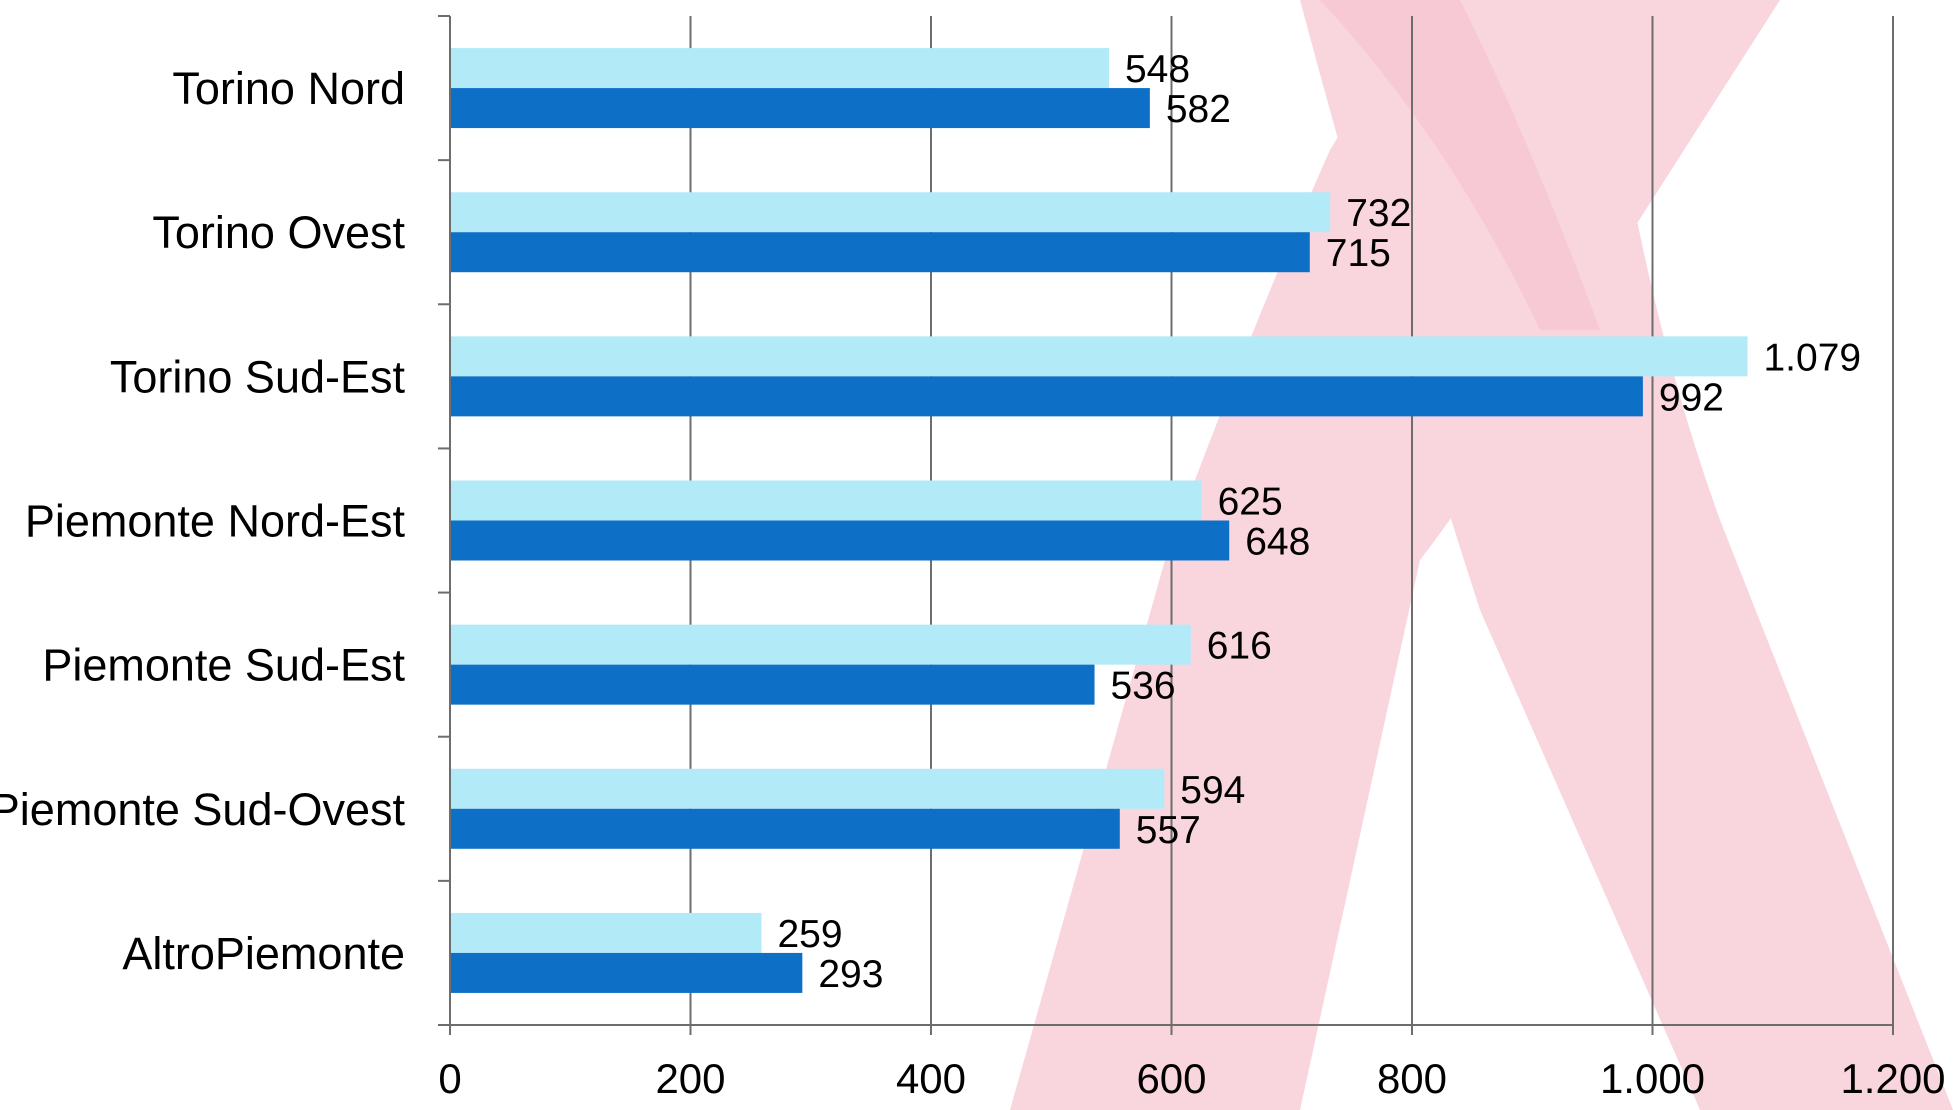 This screenshot has width=1953, height=1110. I want to click on x-tick-label: 200, so click(690, 1078).